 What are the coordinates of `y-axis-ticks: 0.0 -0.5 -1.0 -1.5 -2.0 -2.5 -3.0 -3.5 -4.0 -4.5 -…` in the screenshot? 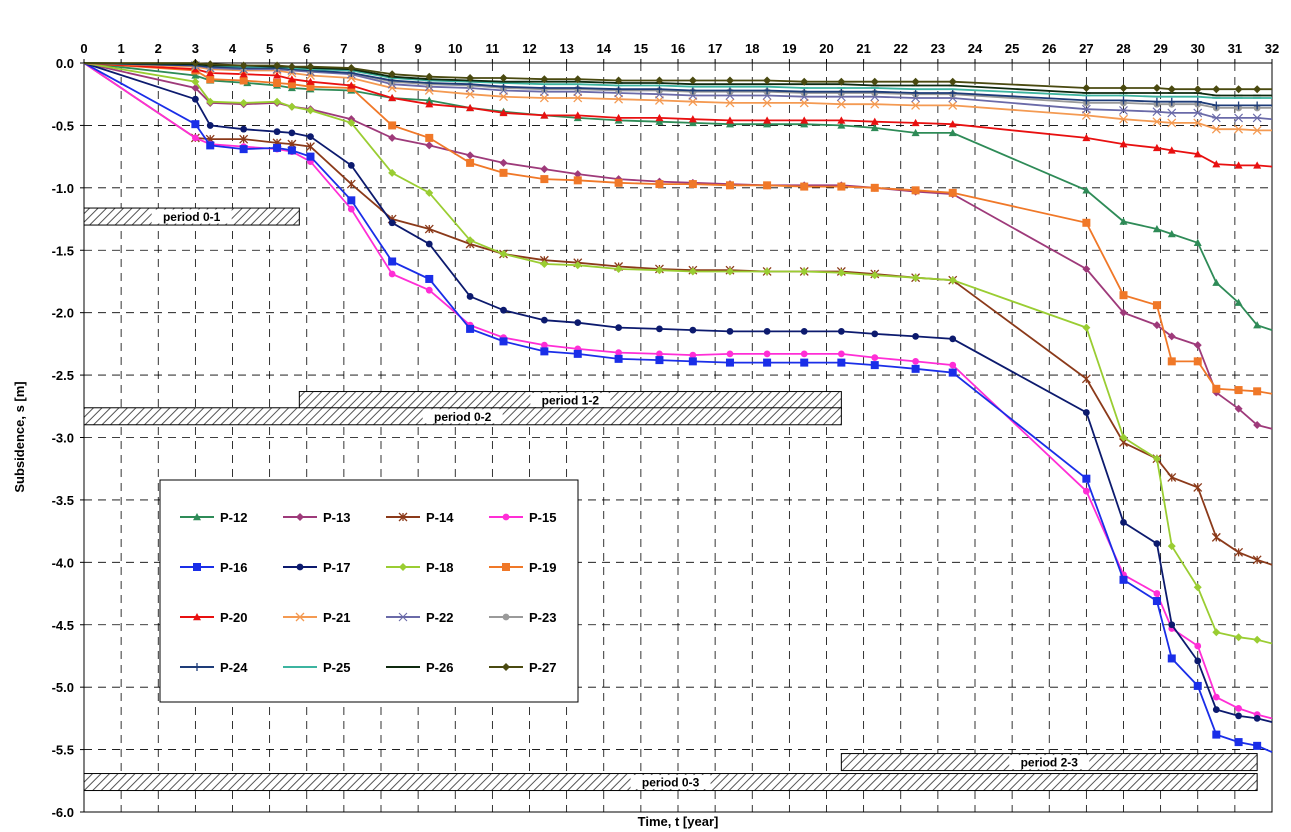 It's located at (68, 438).